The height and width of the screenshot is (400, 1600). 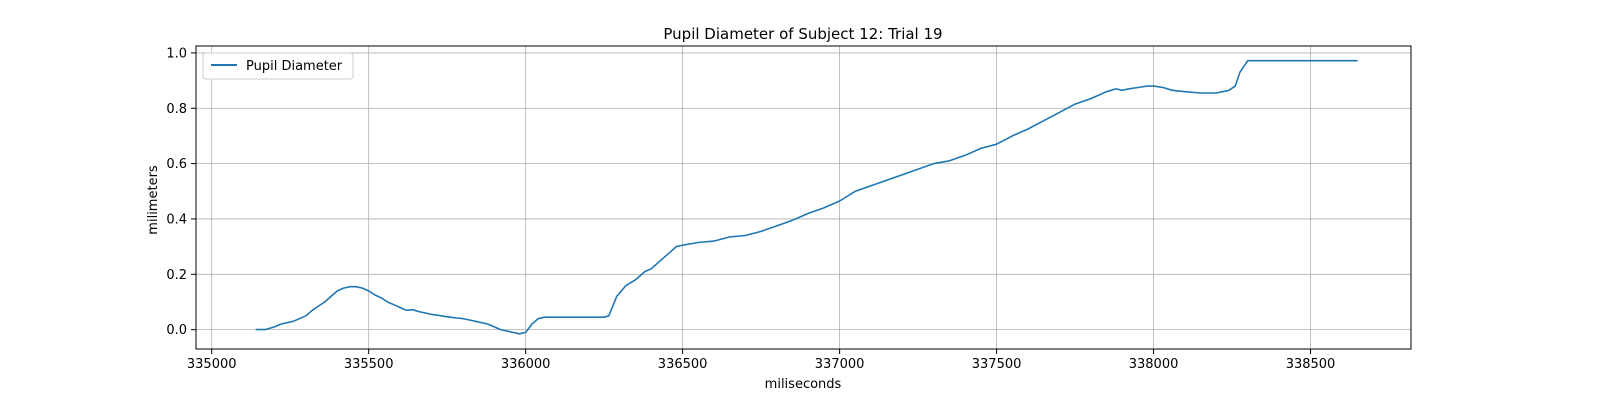 I want to click on y-tick-label: 0.2, so click(x=176, y=275).